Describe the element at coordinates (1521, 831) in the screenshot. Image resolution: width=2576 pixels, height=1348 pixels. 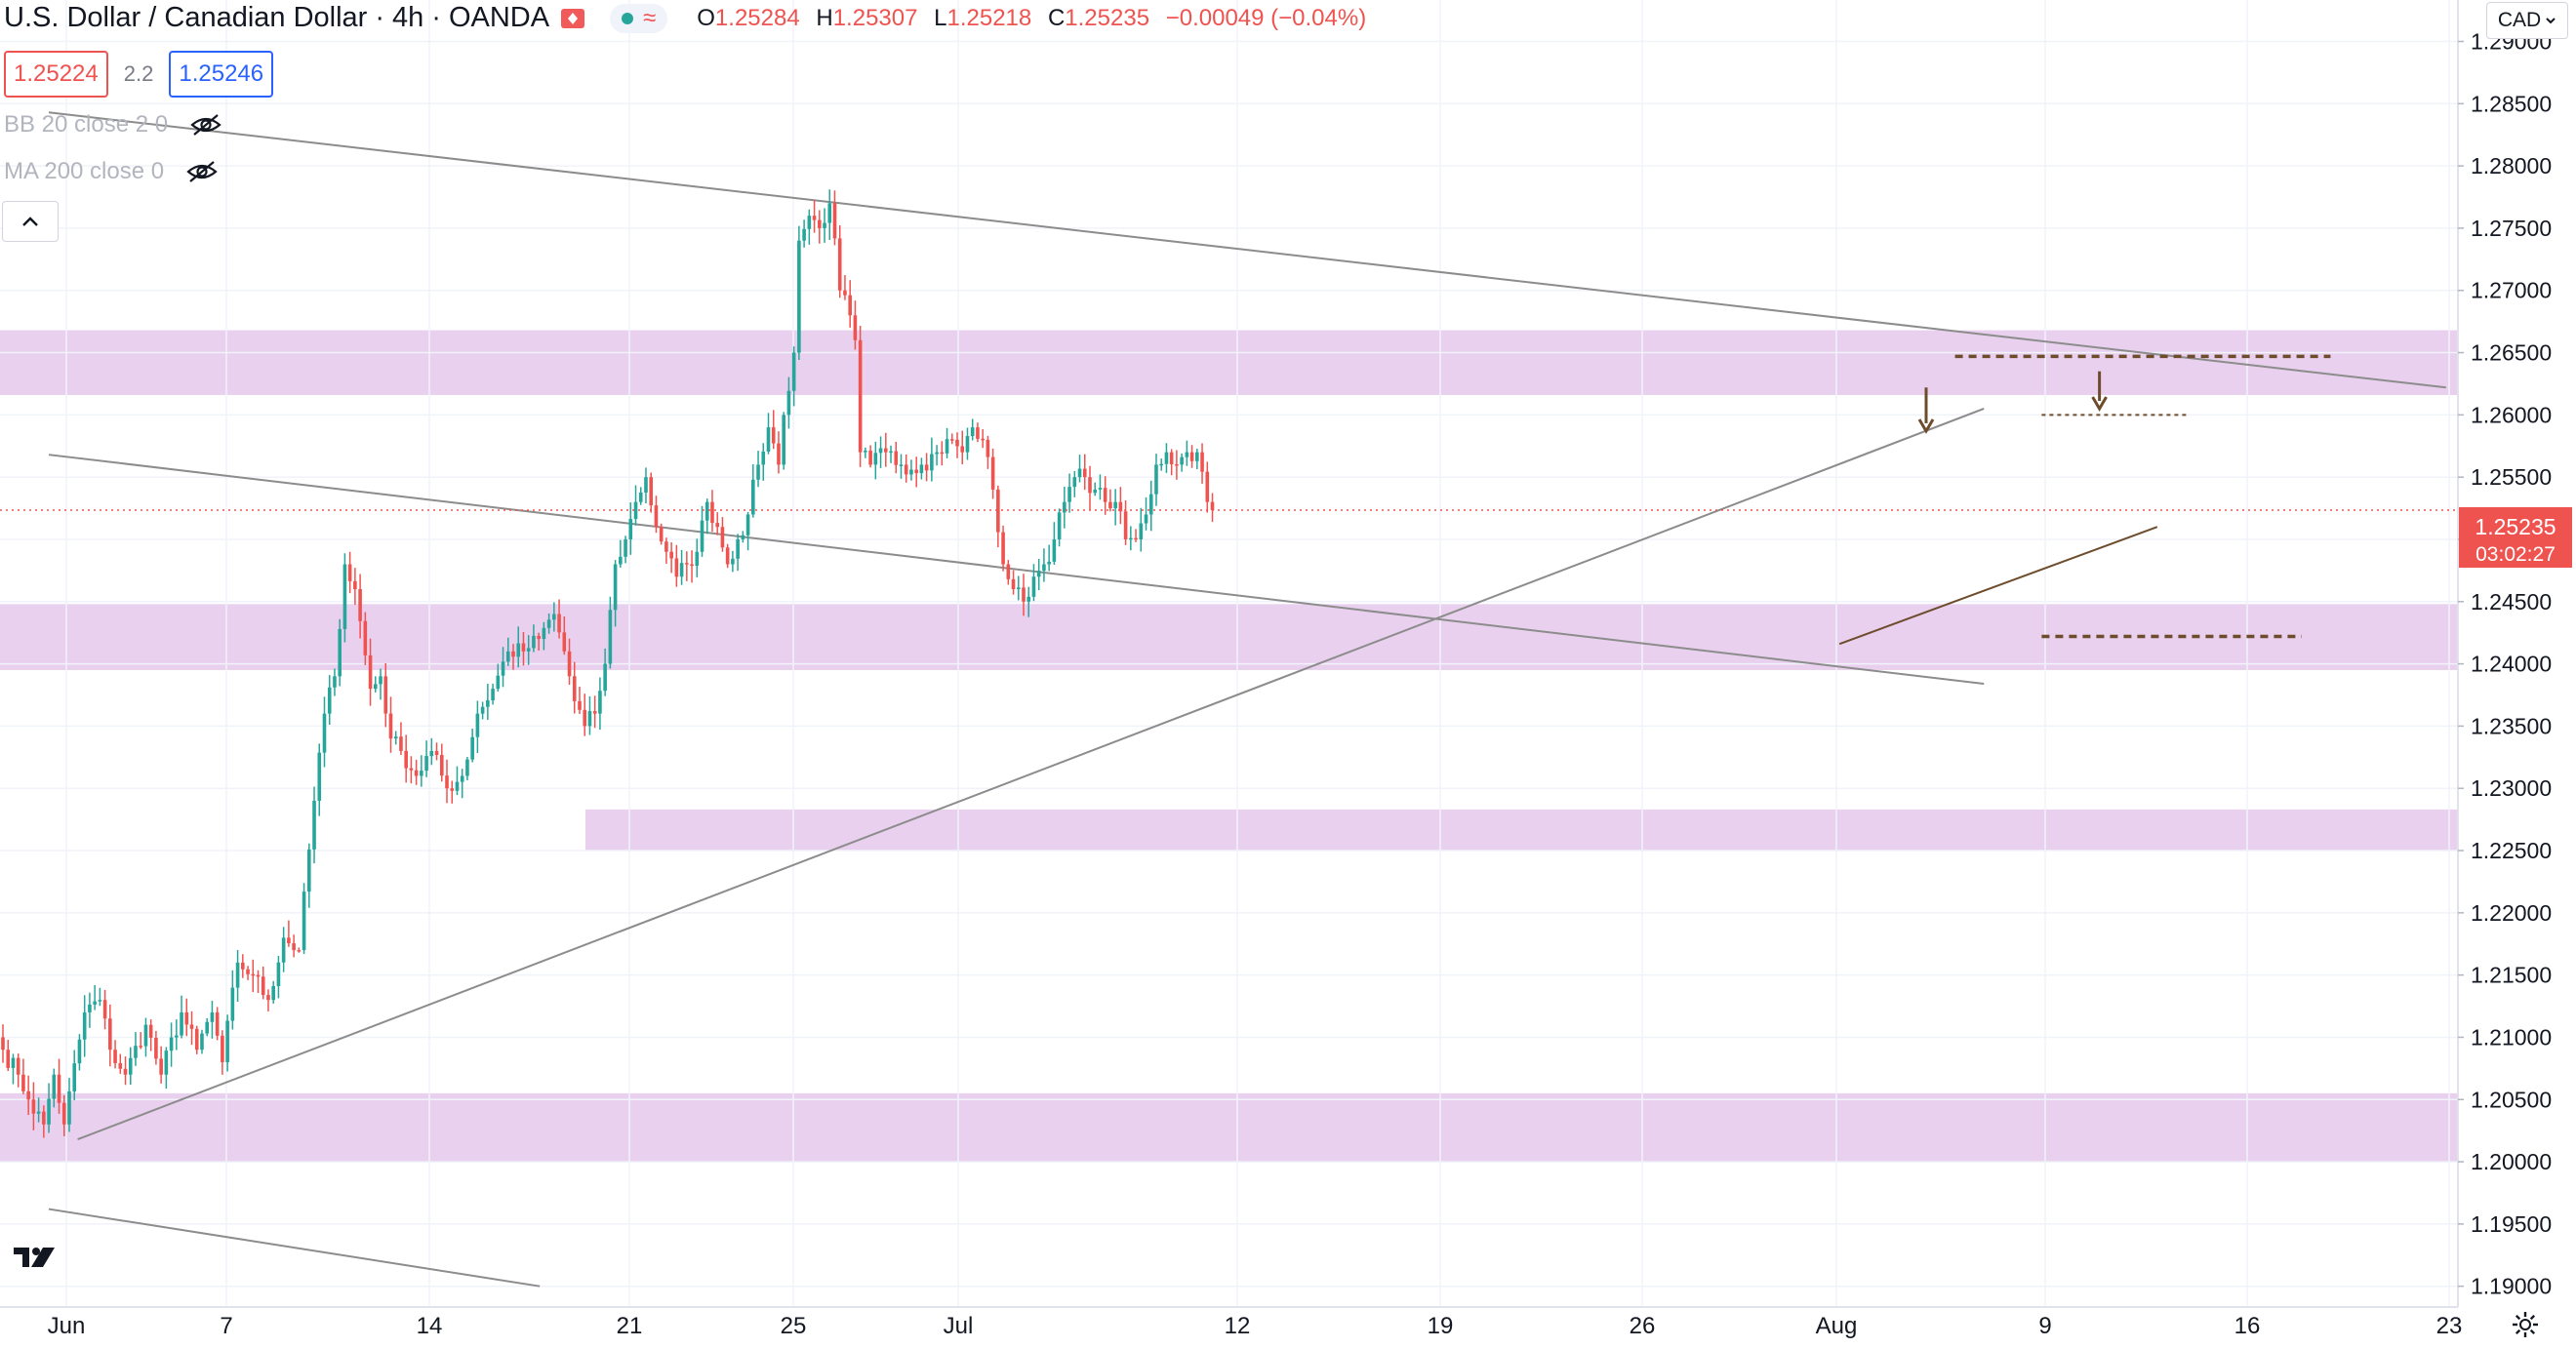
I see `support-resistance-zone` at that location.